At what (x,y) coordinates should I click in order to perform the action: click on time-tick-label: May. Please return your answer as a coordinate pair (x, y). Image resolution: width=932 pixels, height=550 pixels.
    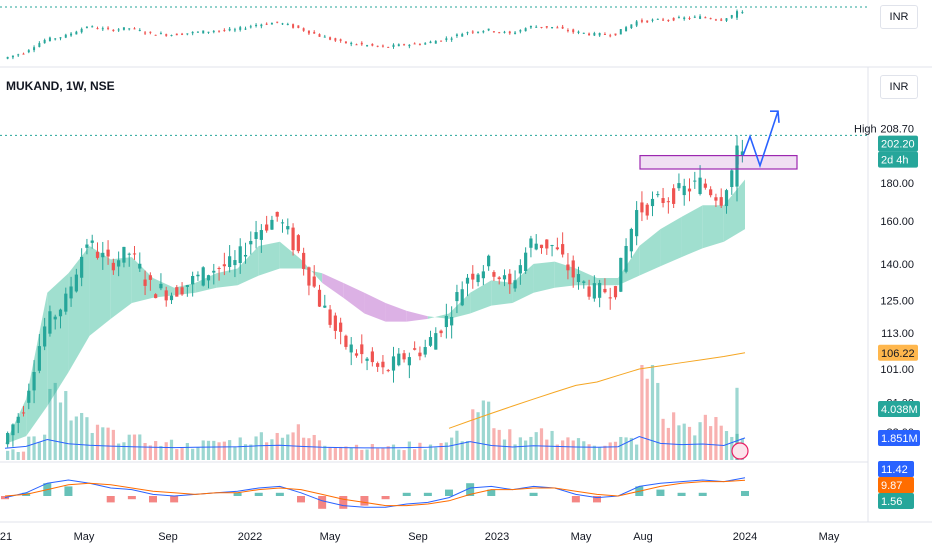
    Looking at the image, I should click on (581, 537).